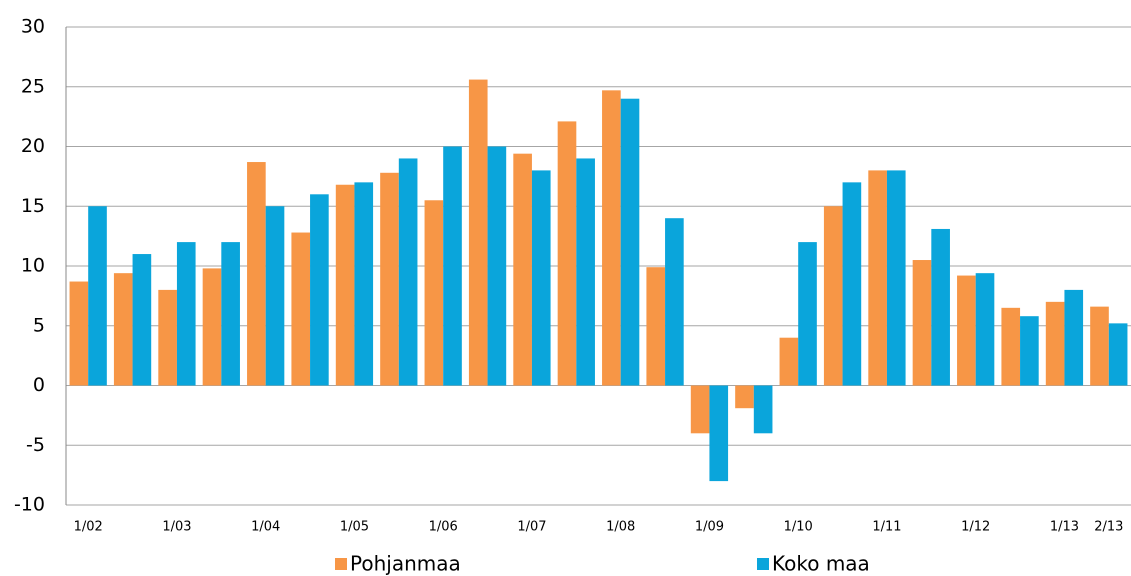 The image size is (1131, 576). Describe the element at coordinates (620, 527) in the screenshot. I see `x-tick-label: 1/08` at that location.